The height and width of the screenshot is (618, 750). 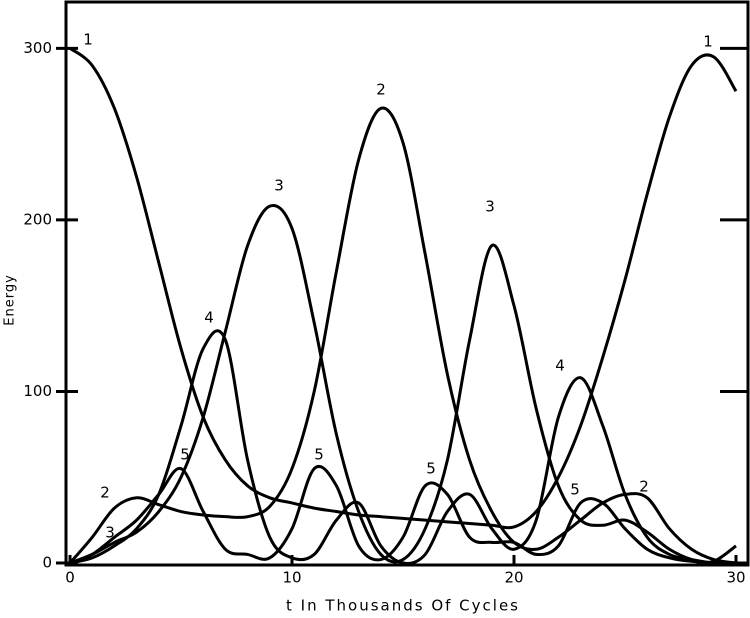 I want to click on x-tick-label: 30, so click(x=735, y=578).